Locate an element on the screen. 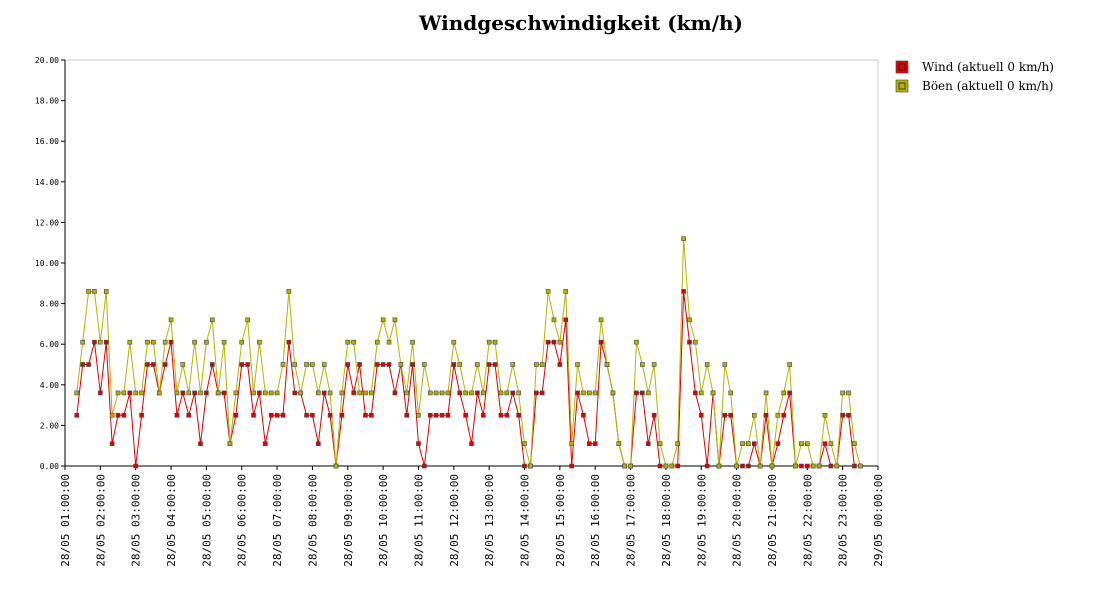  y-tick-label: 16.00 is located at coordinates (47, 141).